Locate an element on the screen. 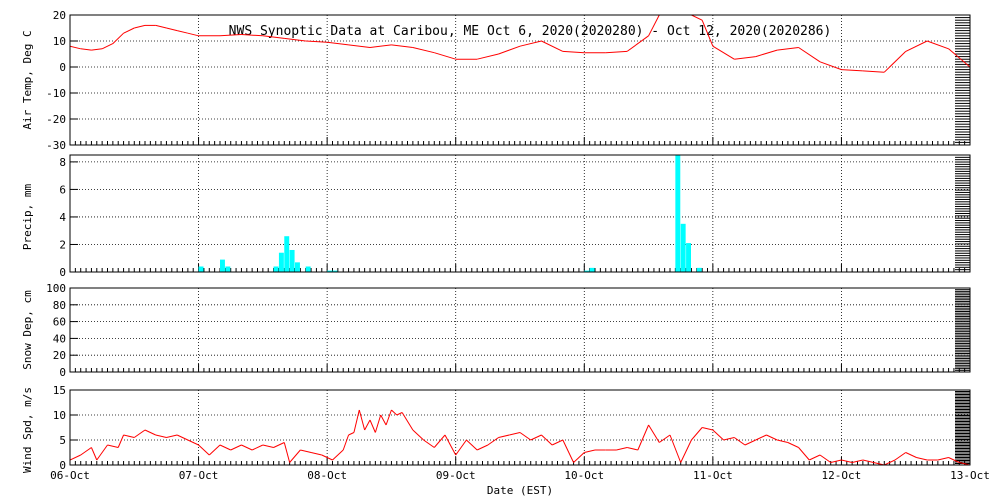 This screenshot has width=1000, height=500. wind-speed-ylabel: Wind Spd, m/s is located at coordinates (27, 430).